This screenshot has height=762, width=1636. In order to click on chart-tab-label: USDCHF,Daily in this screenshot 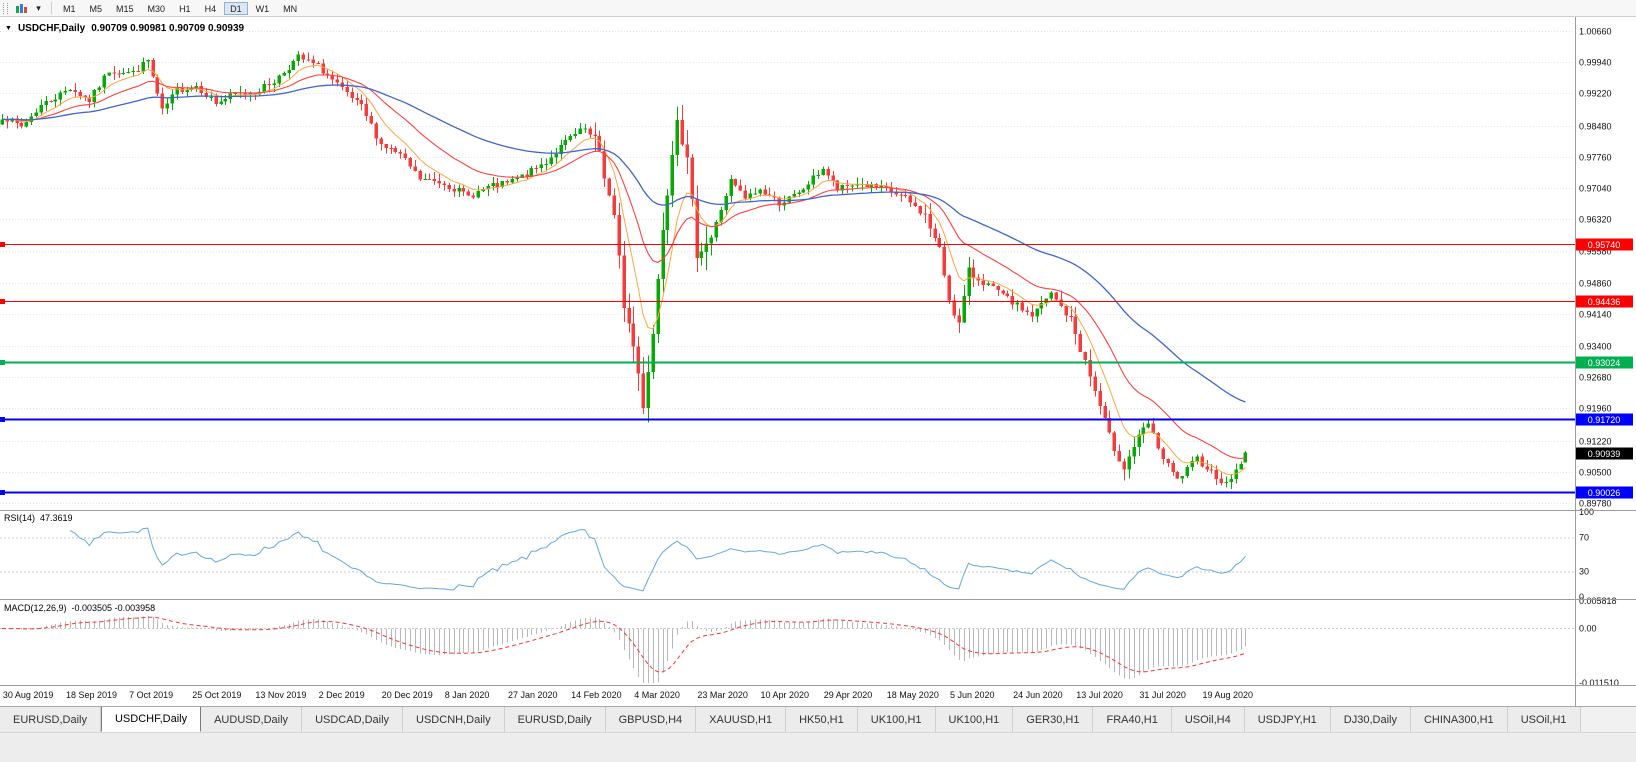, I will do `click(151, 719)`.